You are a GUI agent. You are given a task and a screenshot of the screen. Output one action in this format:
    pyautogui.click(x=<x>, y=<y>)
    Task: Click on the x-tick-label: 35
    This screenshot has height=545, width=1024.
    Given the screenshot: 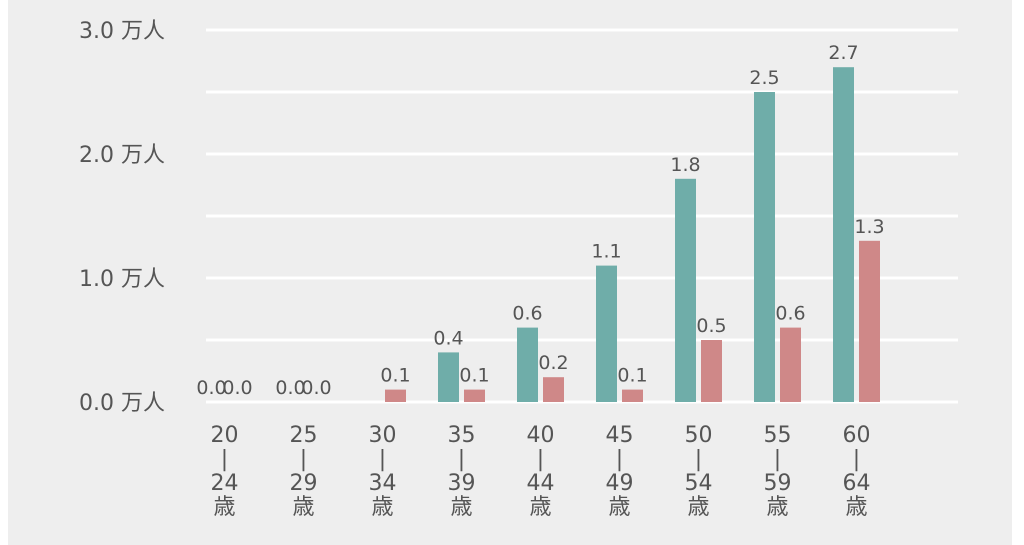 What is the action you would take?
    pyautogui.click(x=462, y=435)
    